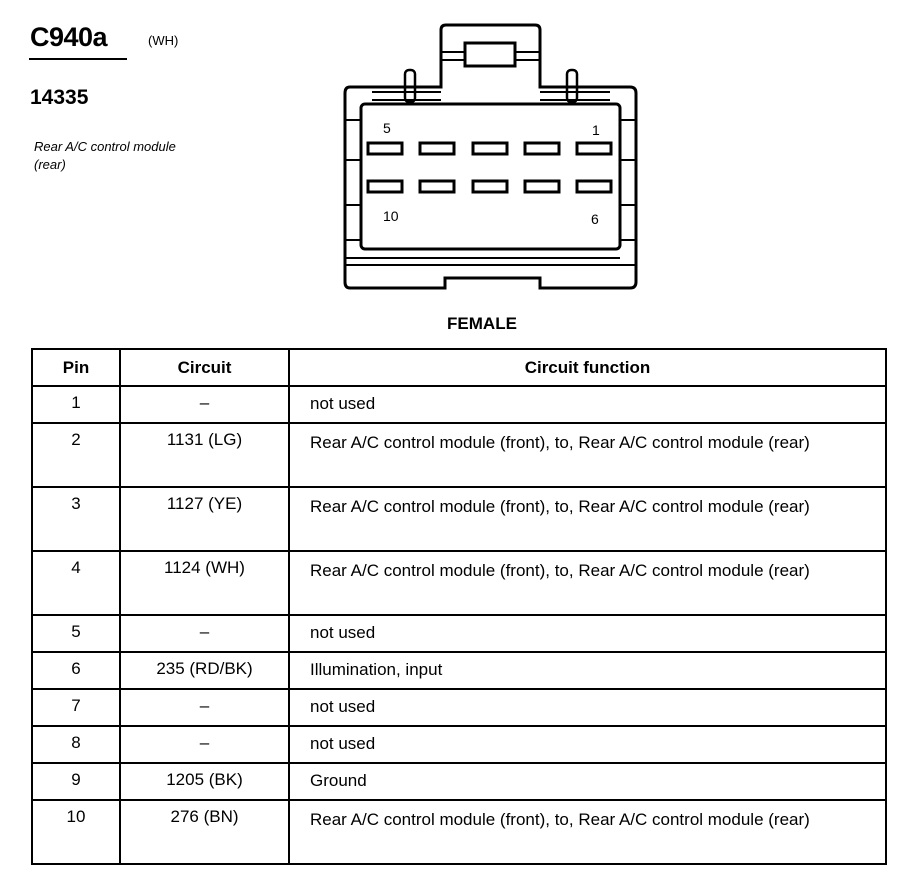 This screenshot has width=904, height=896. Describe the element at coordinates (76, 367) in the screenshot. I see `header-pin: Pin` at that location.